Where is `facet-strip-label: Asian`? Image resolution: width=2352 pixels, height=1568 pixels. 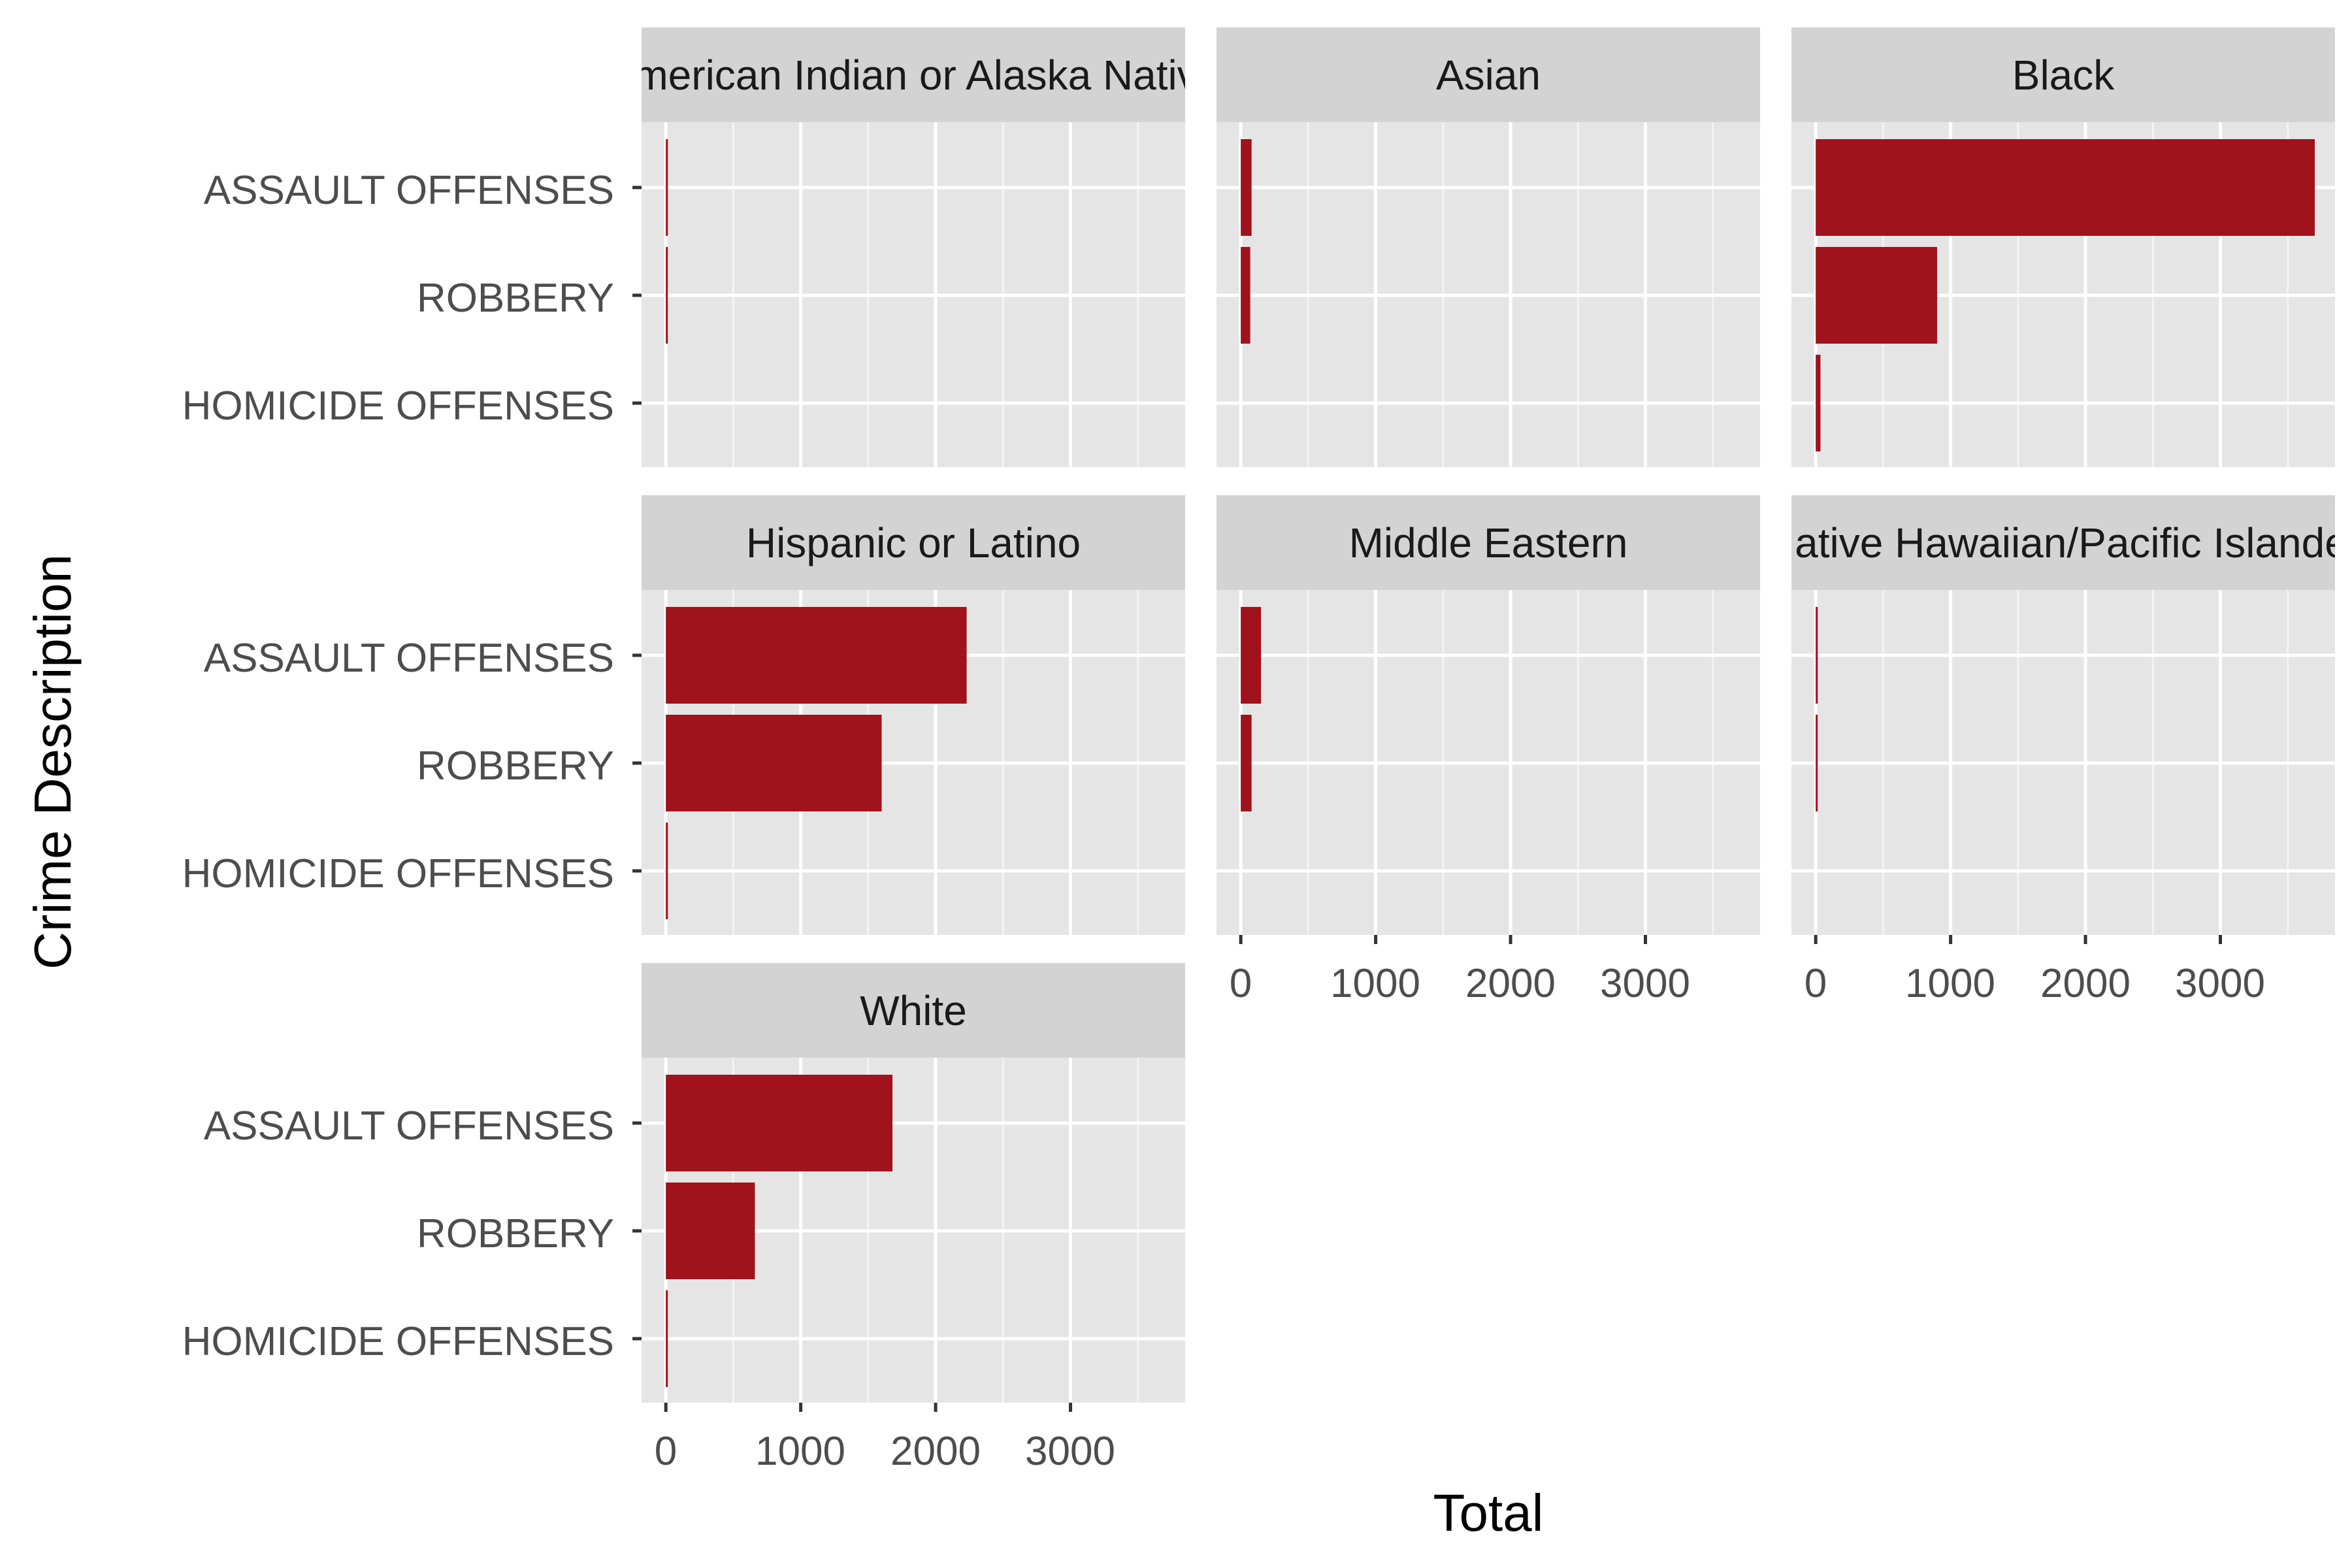 facet-strip-label: Asian is located at coordinates (1488, 75).